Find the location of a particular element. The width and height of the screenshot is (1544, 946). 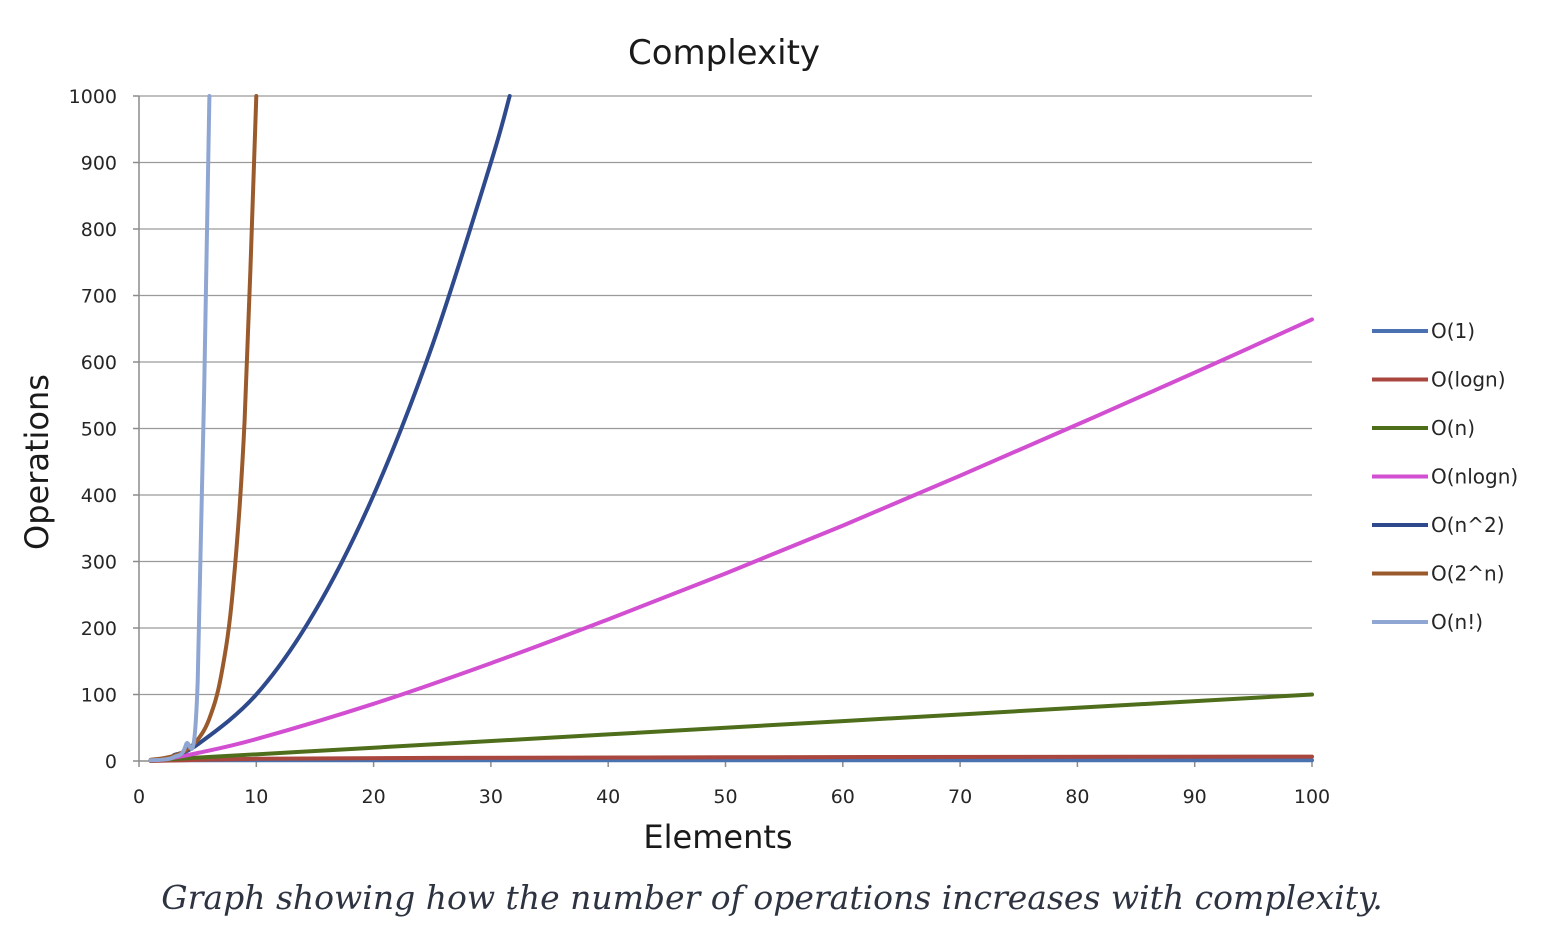

x-tick-label: 60 is located at coordinates (843, 797).